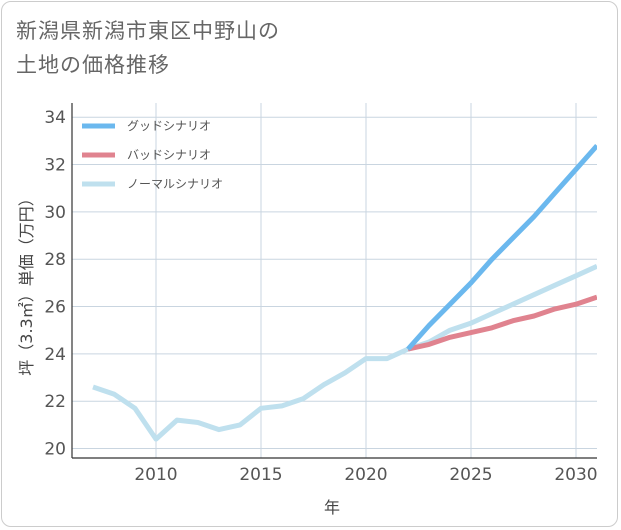 The height and width of the screenshot is (530, 621). Describe the element at coordinates (55, 402) in the screenshot. I see `y-tick-label: 22` at that location.